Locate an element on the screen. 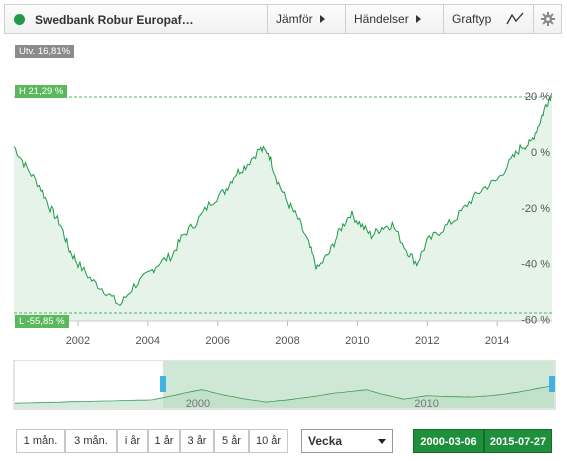  compare-button: Jämför is located at coordinates (306, 19).